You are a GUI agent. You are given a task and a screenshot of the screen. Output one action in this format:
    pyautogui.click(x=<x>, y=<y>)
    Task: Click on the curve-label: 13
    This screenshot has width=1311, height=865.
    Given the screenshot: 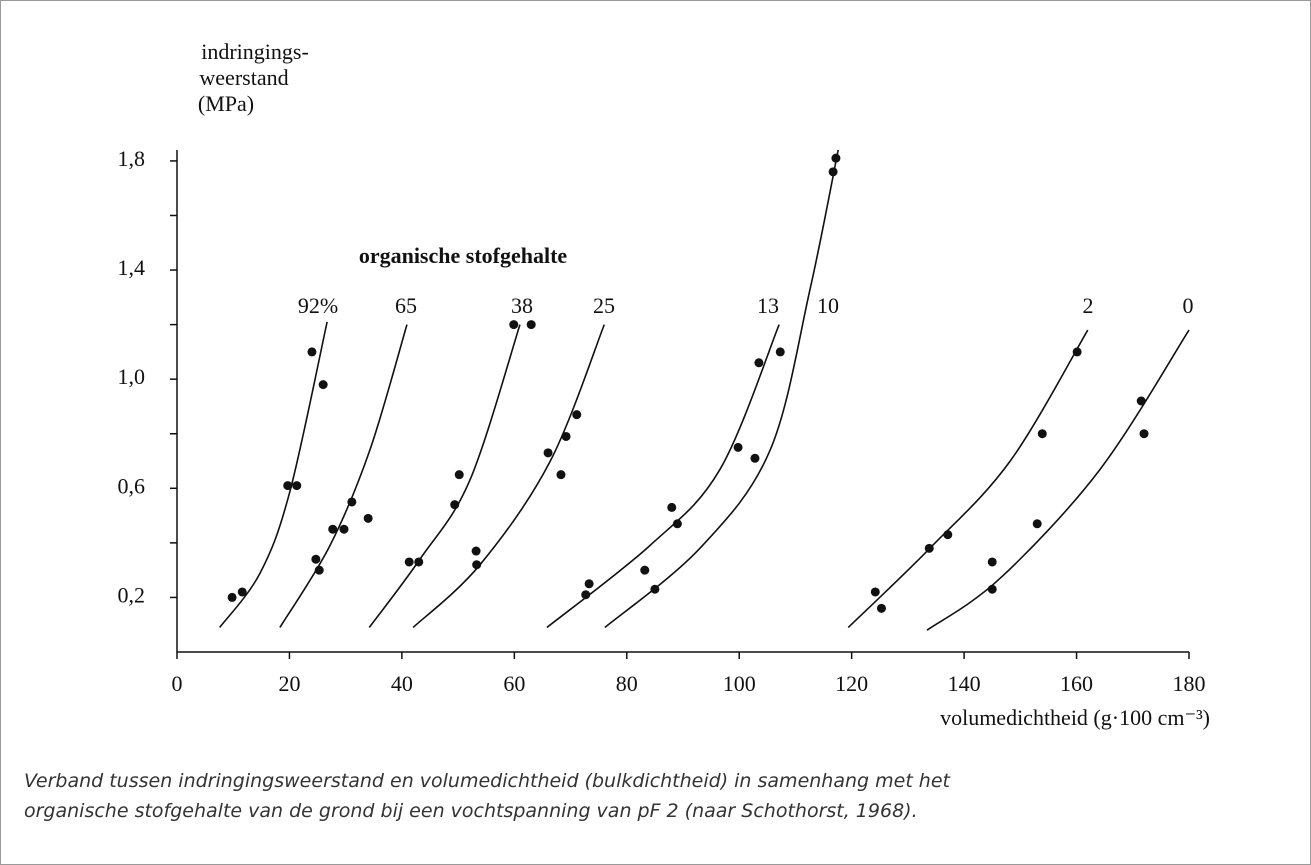 What is the action you would take?
    pyautogui.click(x=768, y=305)
    